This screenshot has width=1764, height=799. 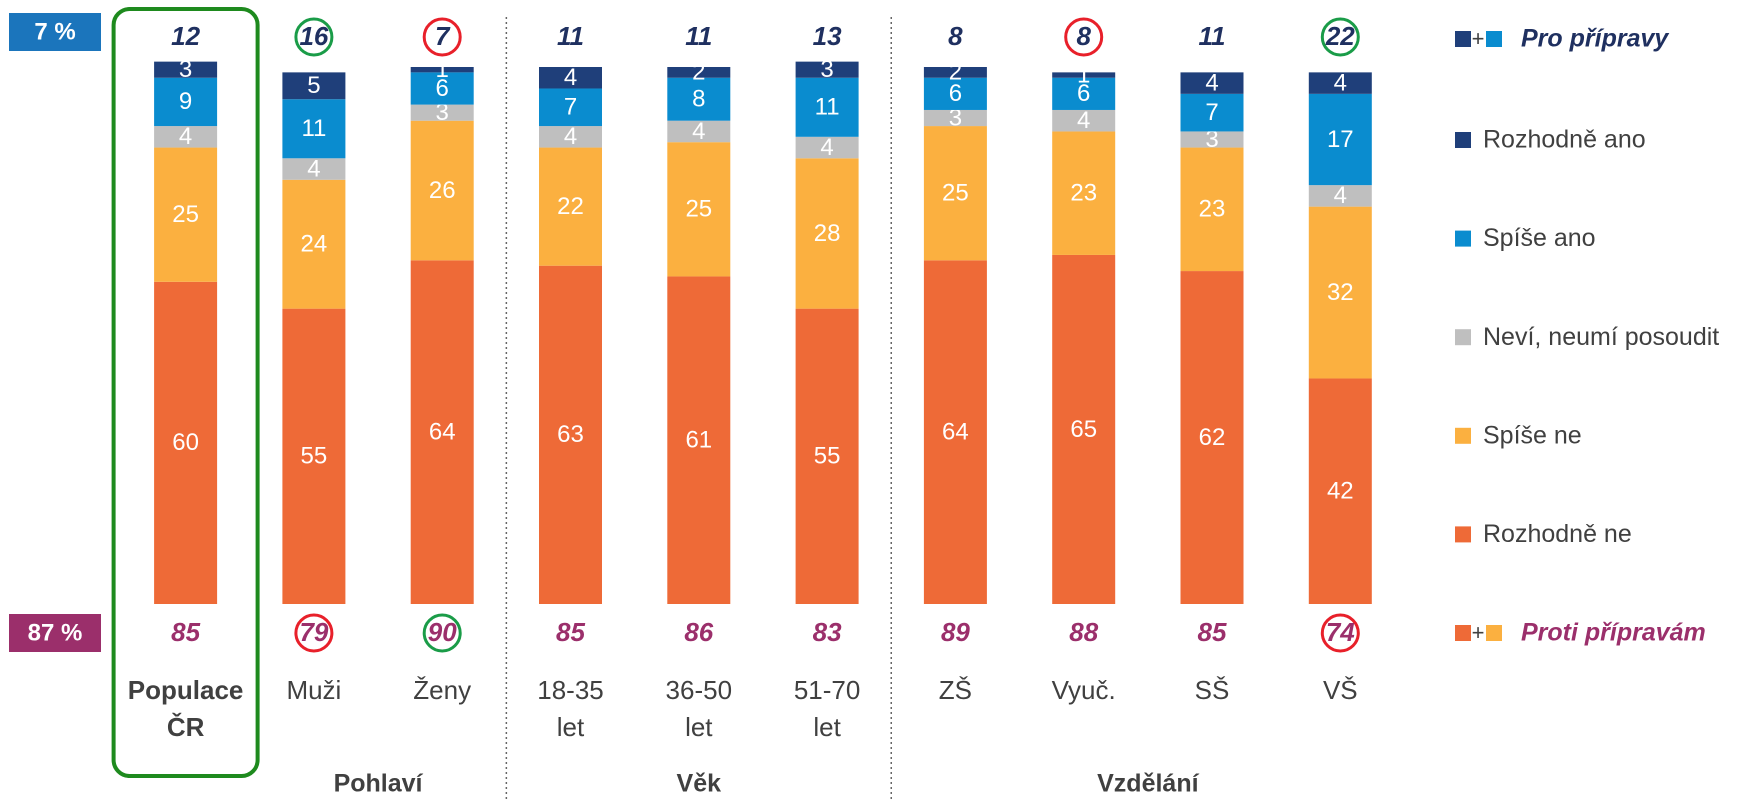 I want to click on value-label: 7, so click(x=1211, y=112).